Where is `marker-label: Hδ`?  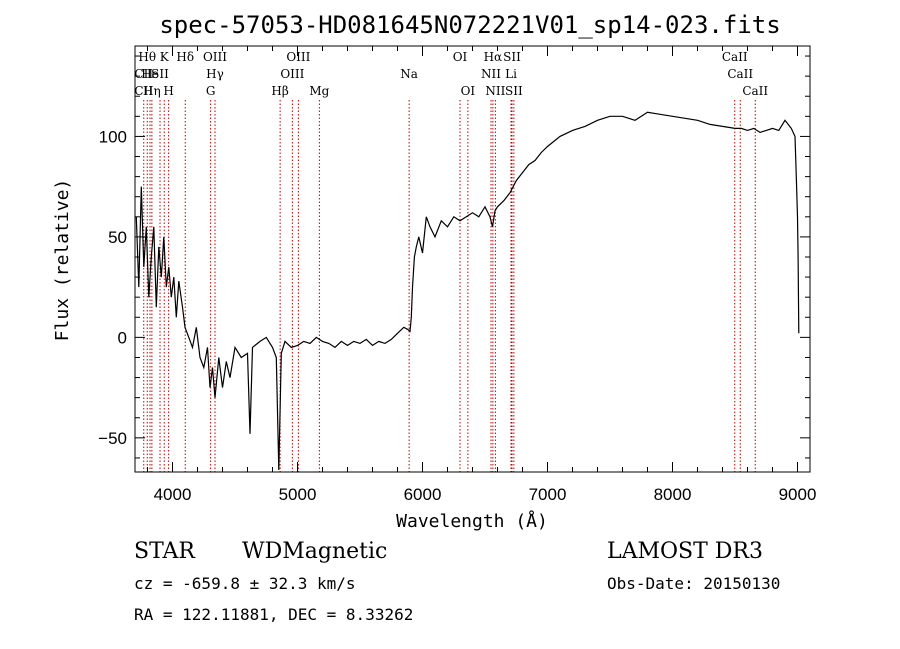 marker-label: Hδ is located at coordinates (185, 57).